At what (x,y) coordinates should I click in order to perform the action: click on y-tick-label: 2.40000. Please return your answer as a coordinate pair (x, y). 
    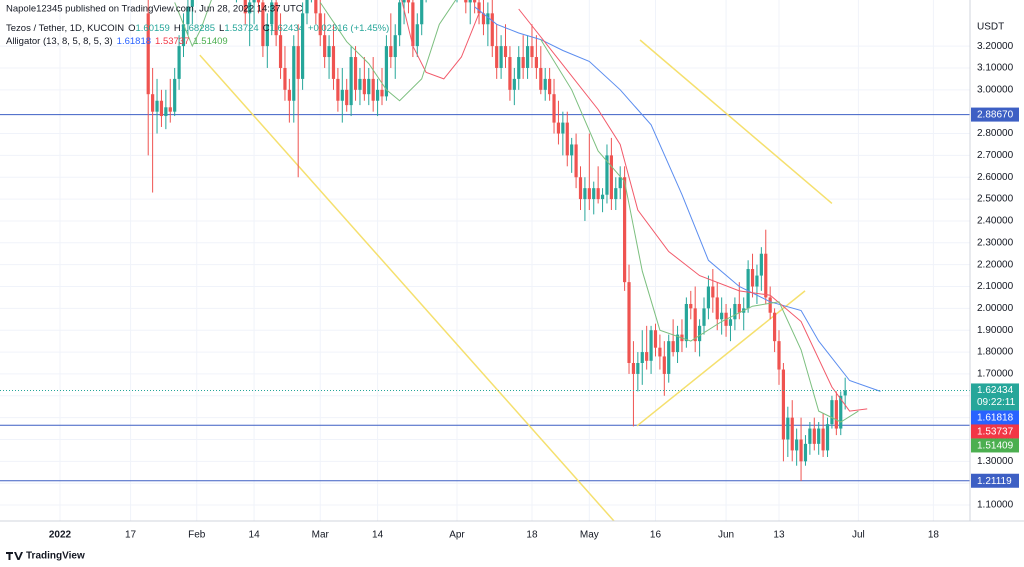
    Looking at the image, I should click on (995, 221).